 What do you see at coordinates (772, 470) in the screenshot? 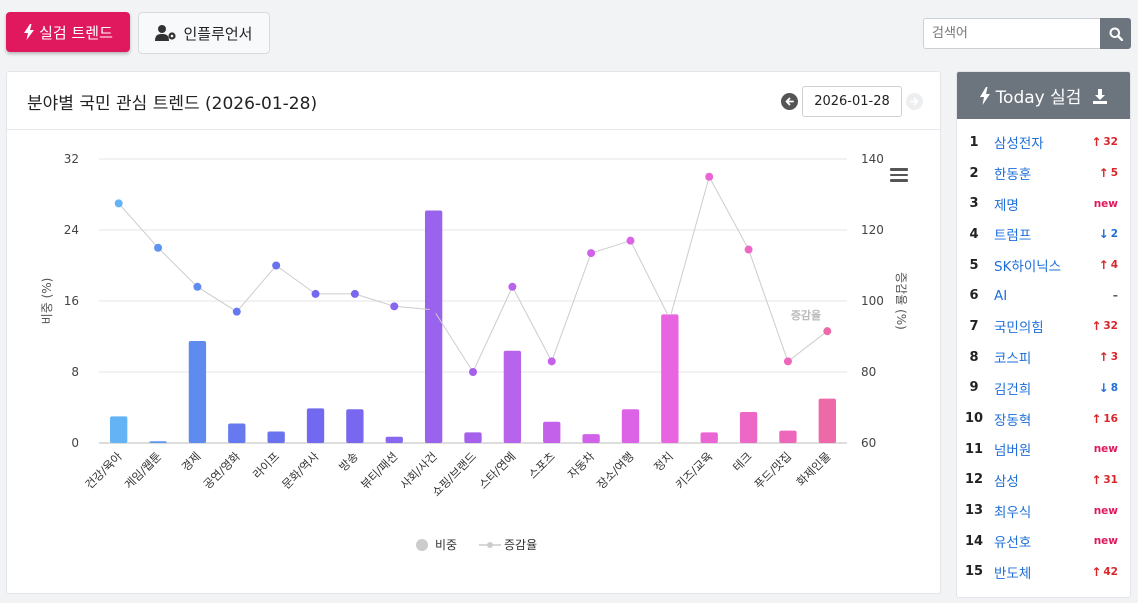
I see `x-tick-label: 푸드/맛집` at bounding box center [772, 470].